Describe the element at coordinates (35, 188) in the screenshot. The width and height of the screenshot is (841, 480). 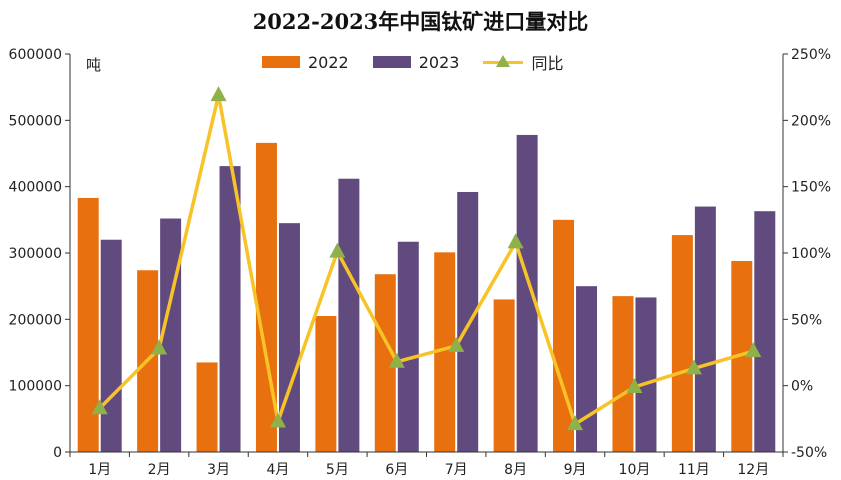
I see `left-tick-label: 400000` at that location.